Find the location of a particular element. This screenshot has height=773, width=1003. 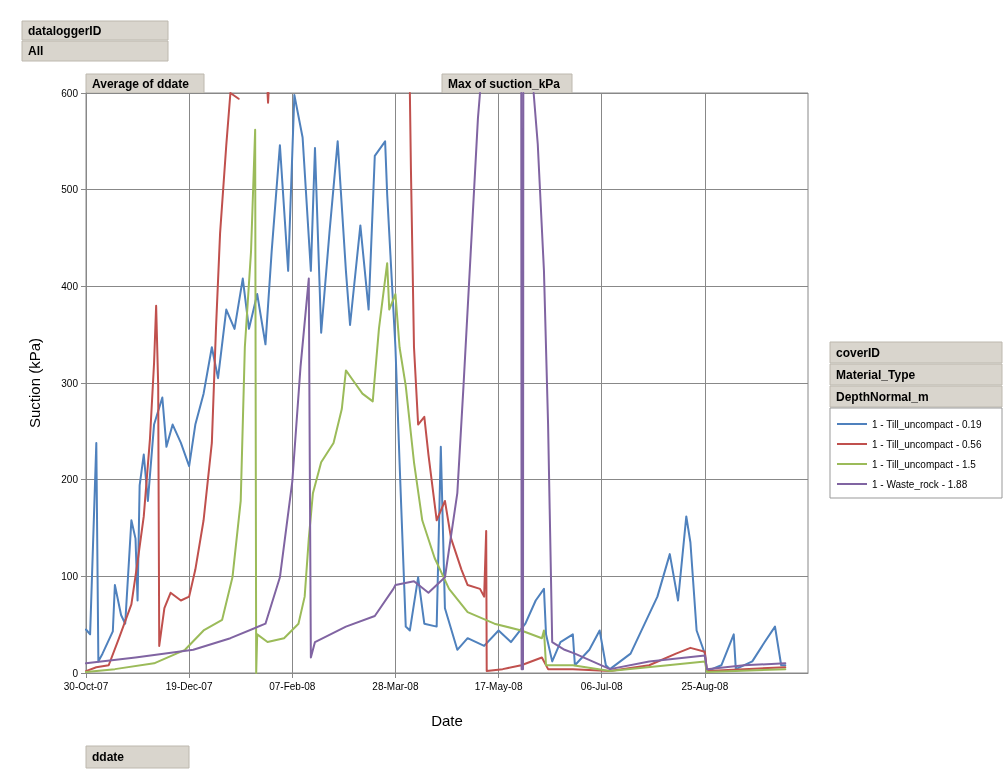

x-tick-label: 07-Feb-08 is located at coordinates (292, 686).